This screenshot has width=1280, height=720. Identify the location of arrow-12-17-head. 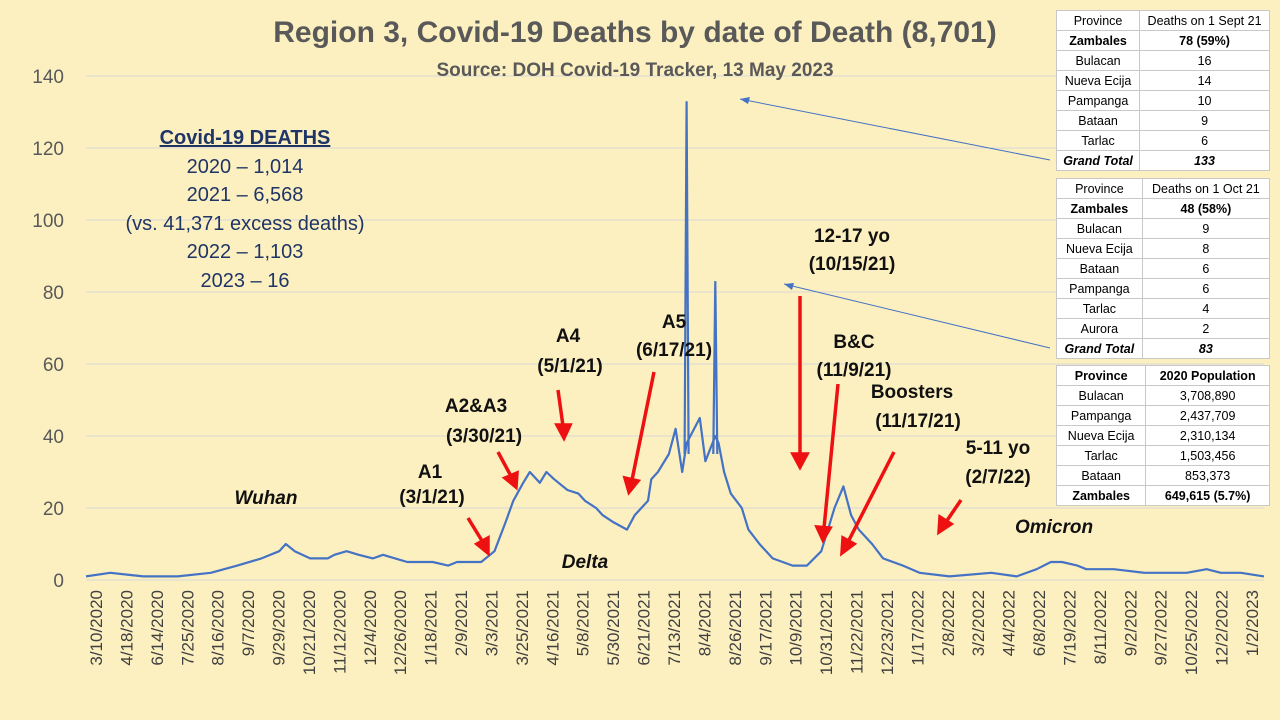
(800, 461).